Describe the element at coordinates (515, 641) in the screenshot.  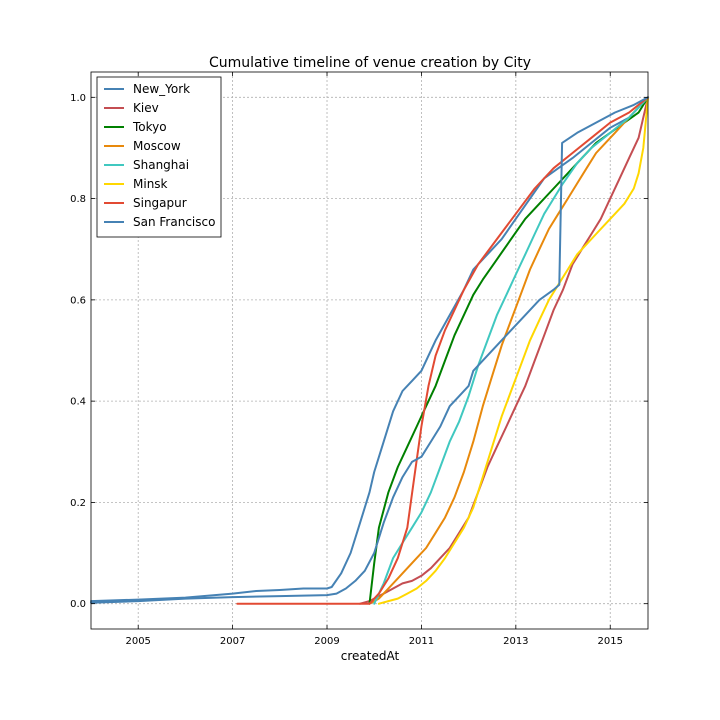
I see `x-tick-label: 2013` at that location.